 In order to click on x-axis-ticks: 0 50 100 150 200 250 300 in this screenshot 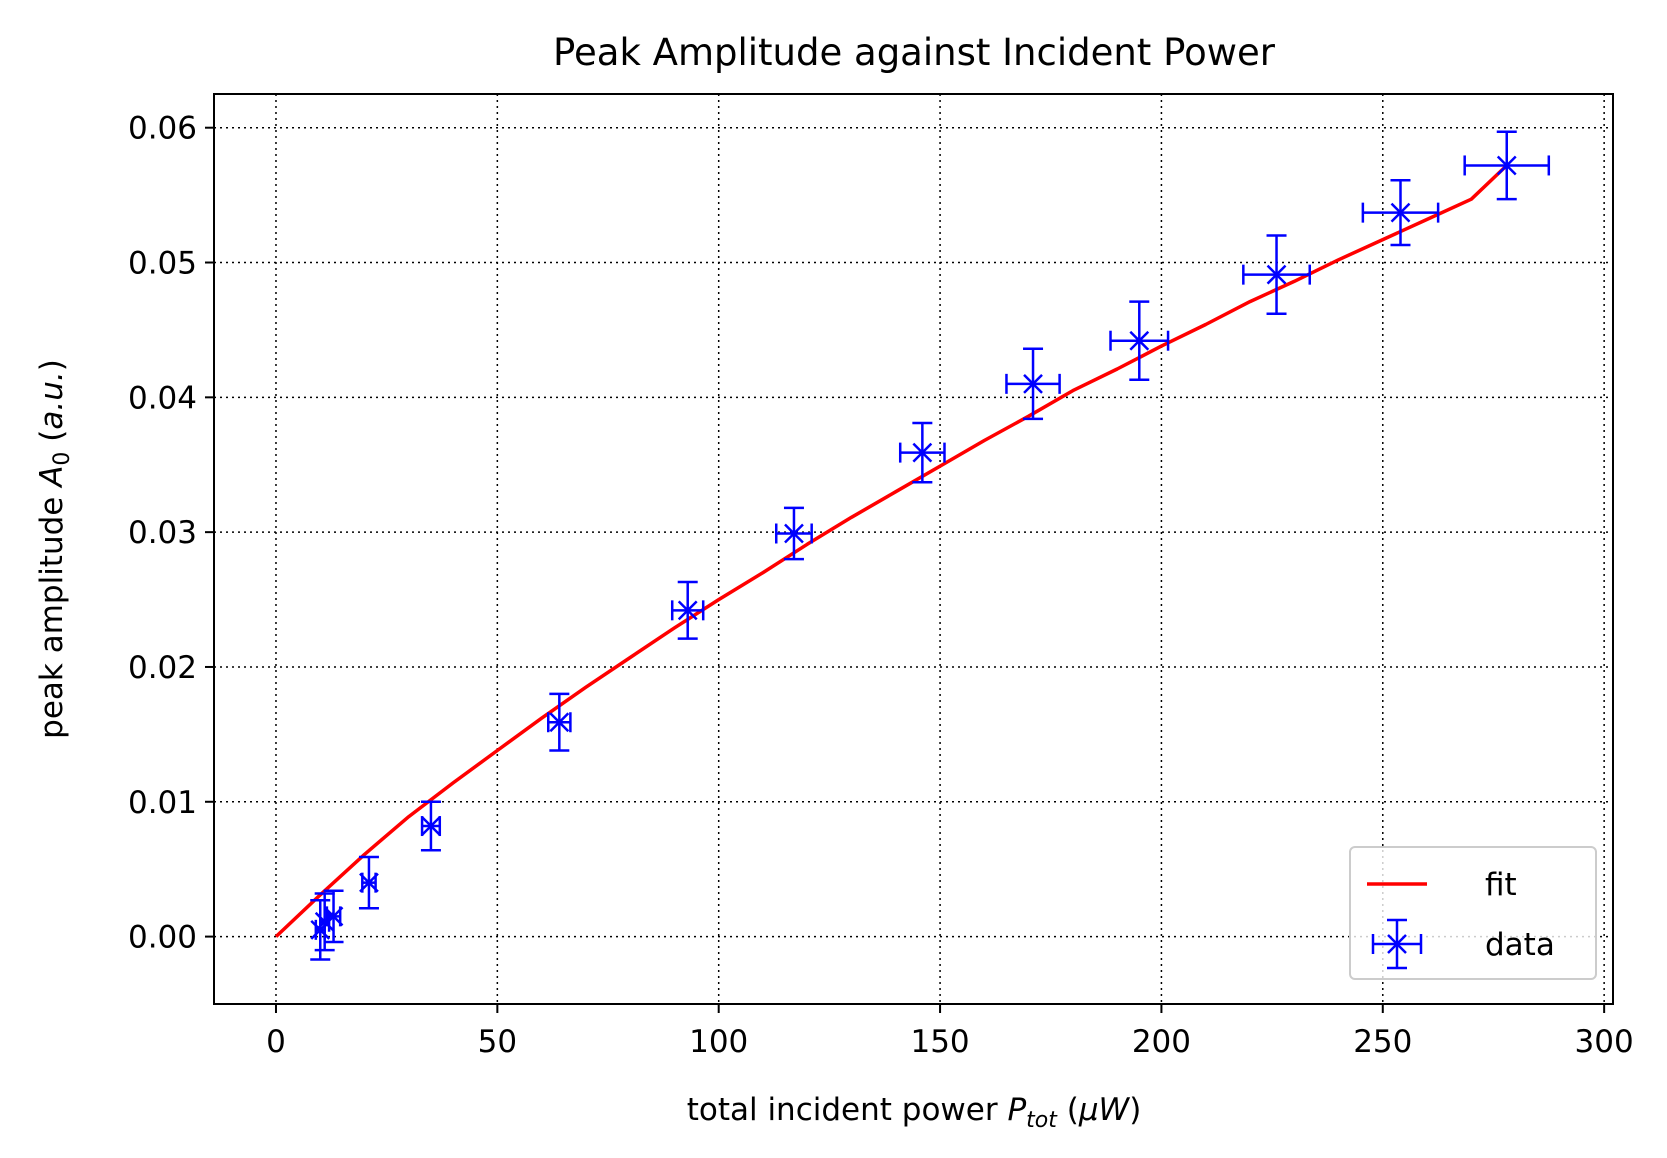, I will do `click(950, 1032)`.